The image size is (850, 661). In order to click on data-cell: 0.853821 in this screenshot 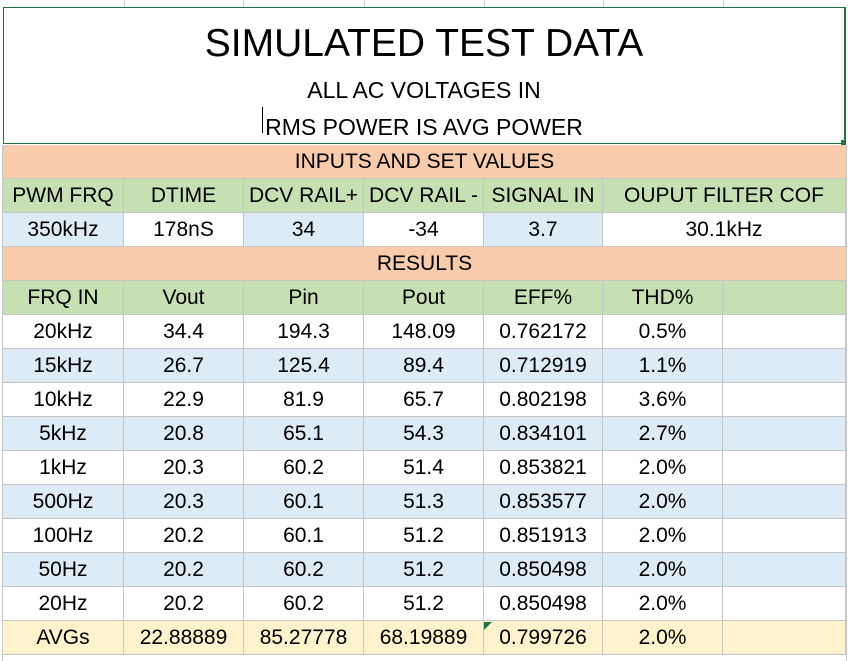, I will do `click(543, 468)`.